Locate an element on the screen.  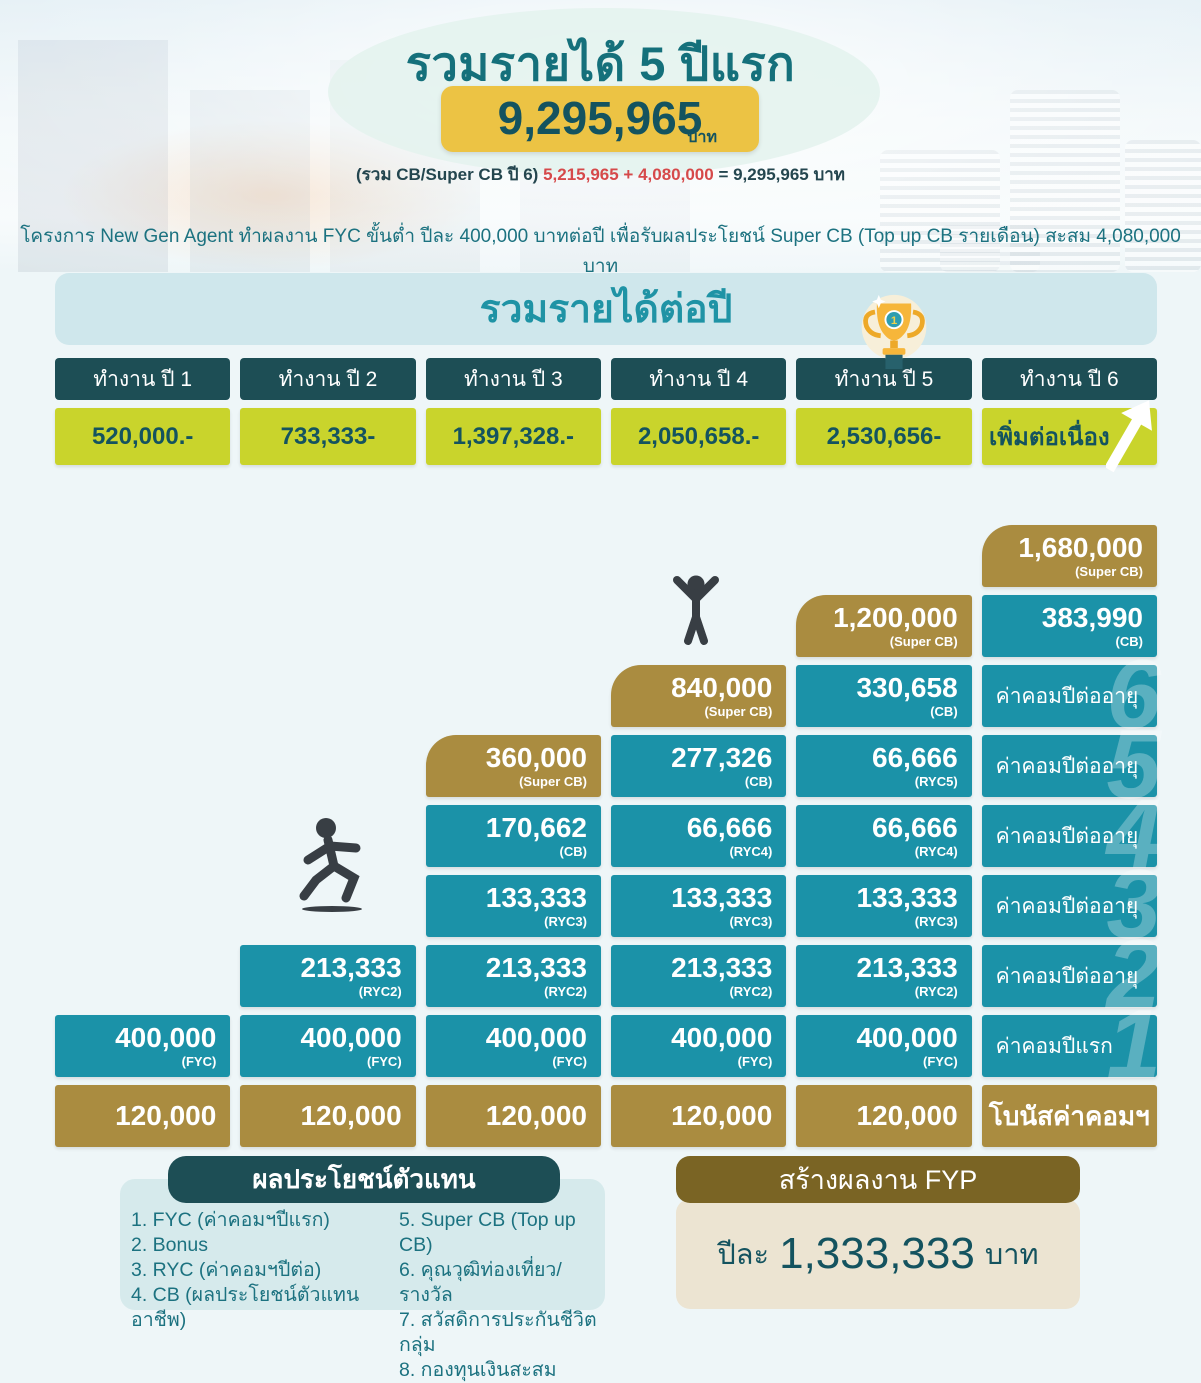
column-header-label: ทำงาน ปี 1 is located at coordinates (143, 379).